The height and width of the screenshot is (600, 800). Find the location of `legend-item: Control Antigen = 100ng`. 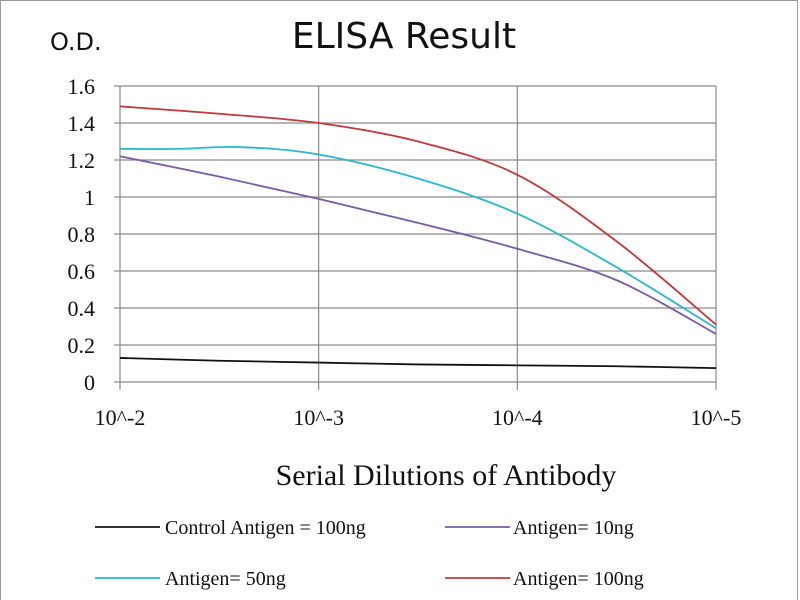

legend-item: Control Antigen = 100ng is located at coordinates (230, 528).